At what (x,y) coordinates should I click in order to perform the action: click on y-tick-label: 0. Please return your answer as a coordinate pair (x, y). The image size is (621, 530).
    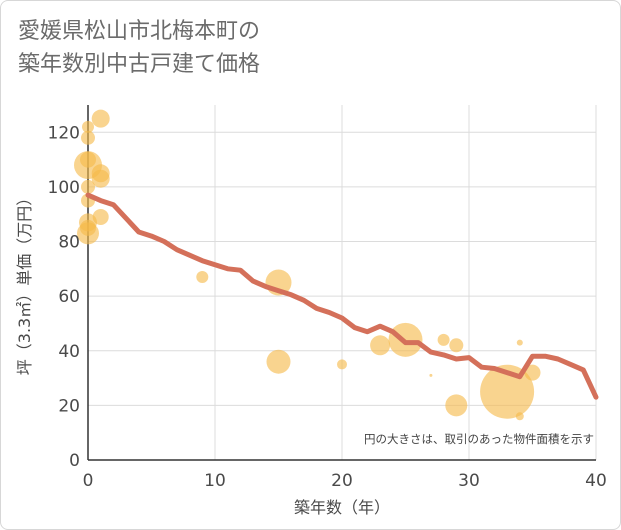
    Looking at the image, I should click on (74, 461).